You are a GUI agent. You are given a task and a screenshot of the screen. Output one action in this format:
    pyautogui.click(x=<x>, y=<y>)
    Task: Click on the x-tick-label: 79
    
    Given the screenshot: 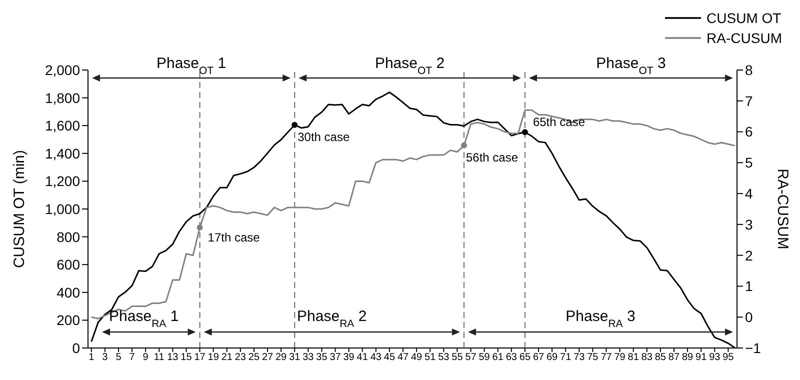 What is the action you would take?
    pyautogui.click(x=620, y=358)
    